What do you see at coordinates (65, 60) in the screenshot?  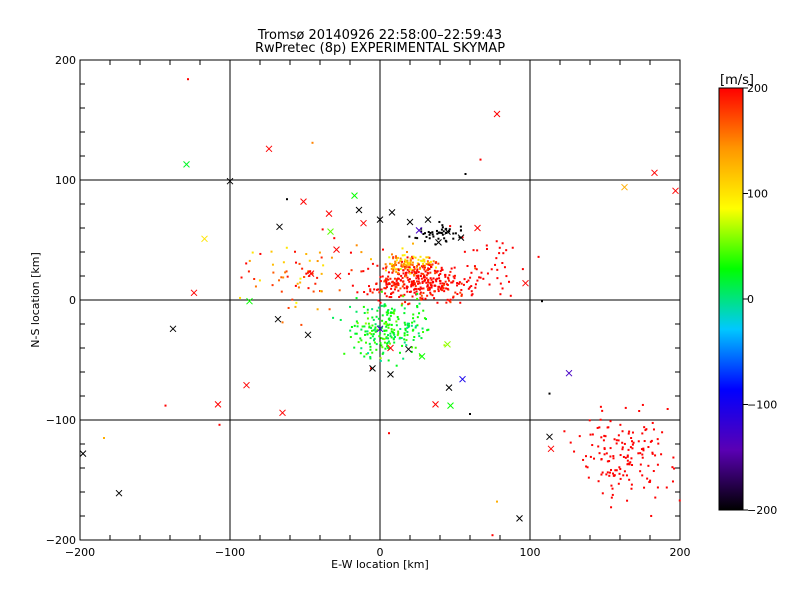 I see `y-tick-label: 200` at bounding box center [65, 60].